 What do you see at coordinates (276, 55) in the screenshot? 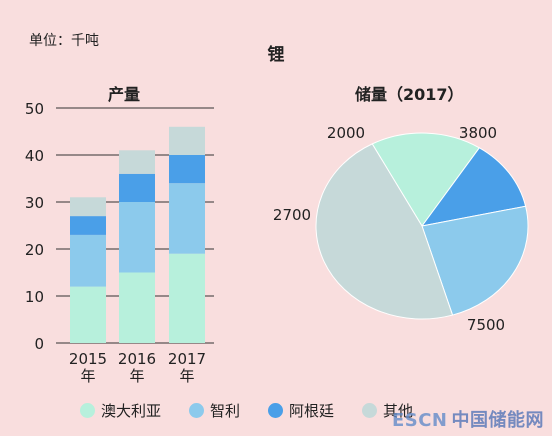
I see `chart-title: 锂` at bounding box center [276, 55].